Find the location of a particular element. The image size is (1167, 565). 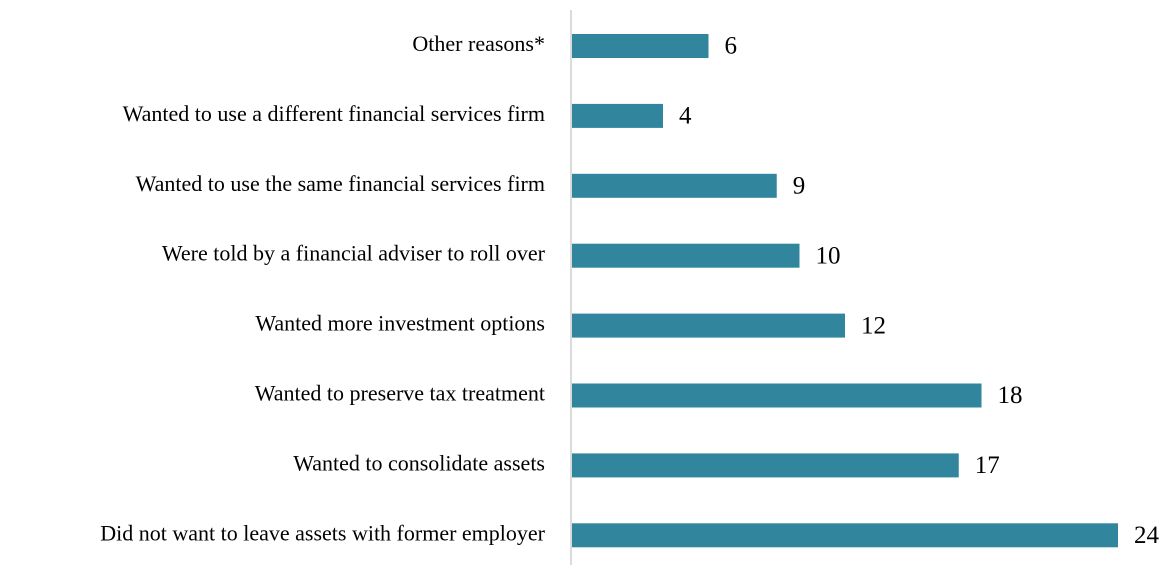

category-label: Wanted to consolidate assets is located at coordinates (419, 462).